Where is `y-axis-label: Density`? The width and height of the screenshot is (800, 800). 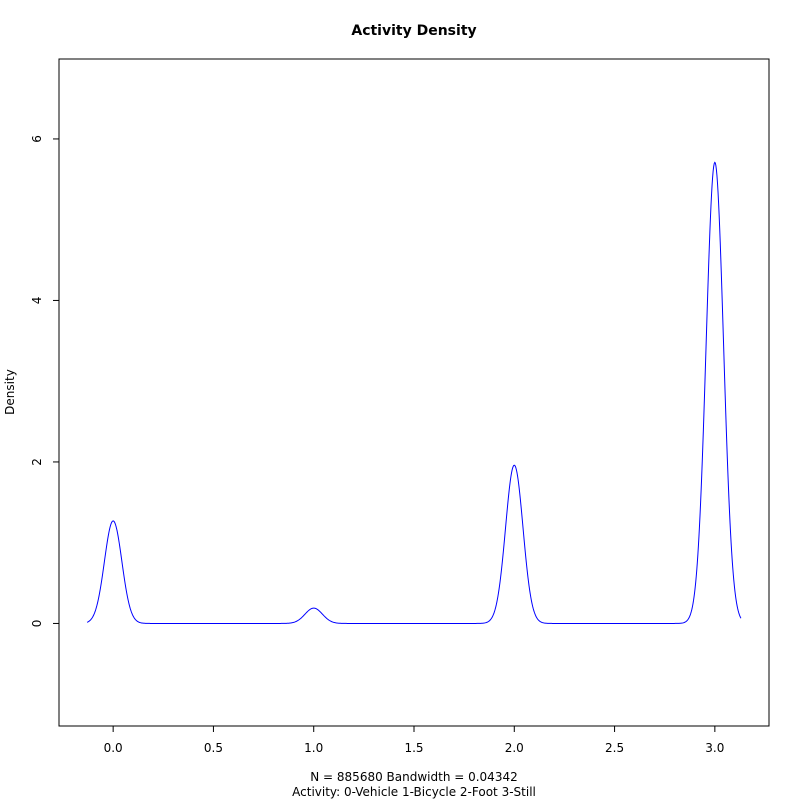 y-axis-label: Density is located at coordinates (10, 392).